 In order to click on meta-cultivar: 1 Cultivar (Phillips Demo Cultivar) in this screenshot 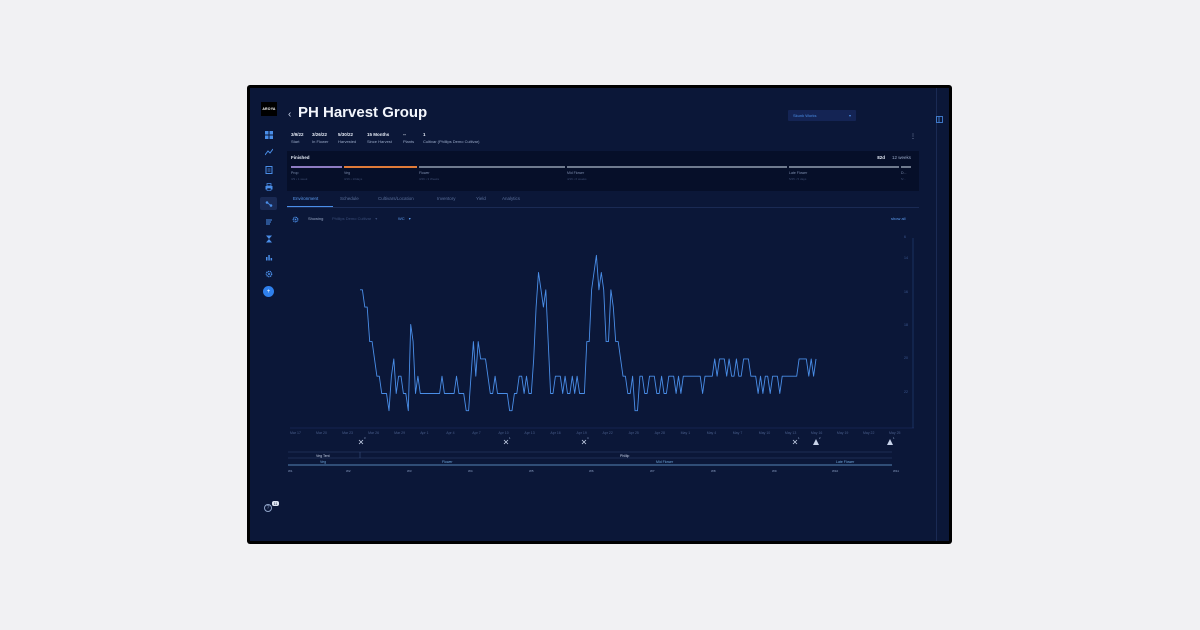, I will do `click(451, 138)`.